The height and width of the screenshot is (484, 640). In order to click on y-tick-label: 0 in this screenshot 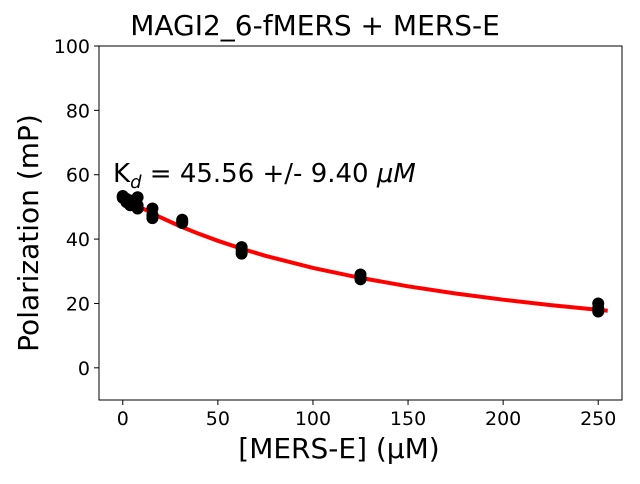, I will do `click(84, 369)`.